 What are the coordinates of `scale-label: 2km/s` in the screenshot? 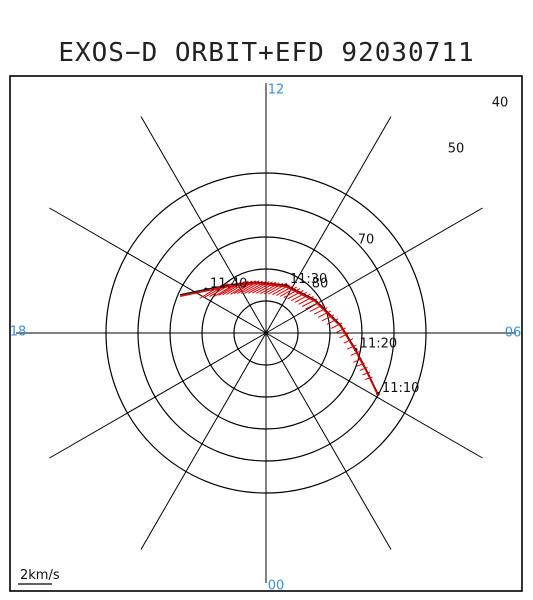 It's located at (40, 575).